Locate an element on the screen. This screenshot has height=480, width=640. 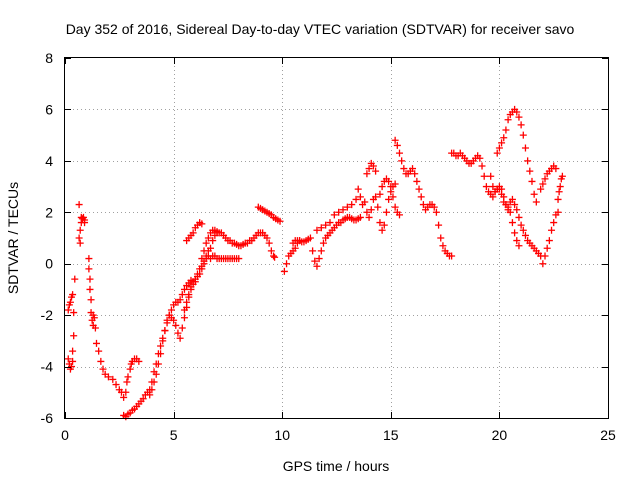
series-s9 is located at coordinates (238, 244).